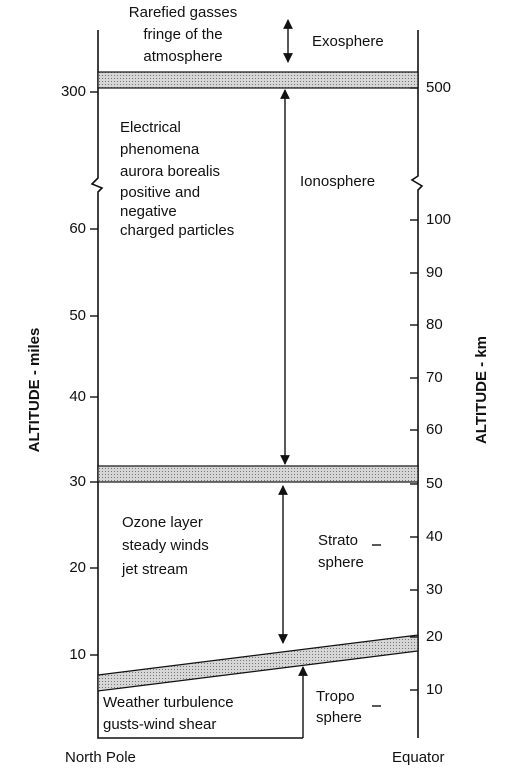 The height and width of the screenshot is (775, 513). Describe the element at coordinates (77, 654) in the screenshot. I see `left-tick-label: 10` at that location.